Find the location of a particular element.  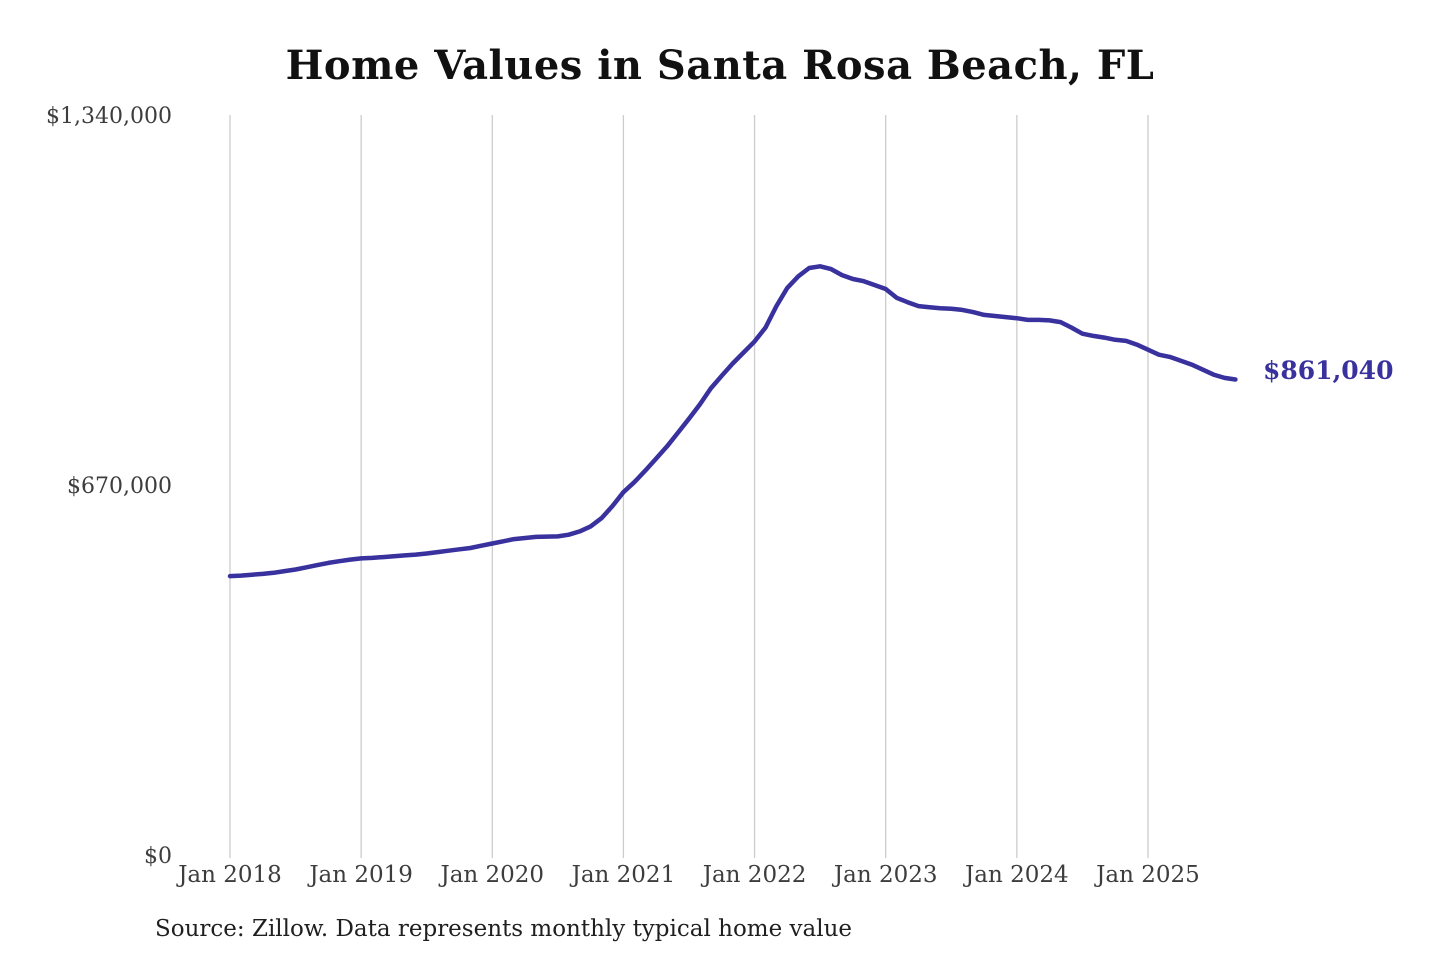

x-axis-tick-label: Jan 2021 is located at coordinates (623, 875).